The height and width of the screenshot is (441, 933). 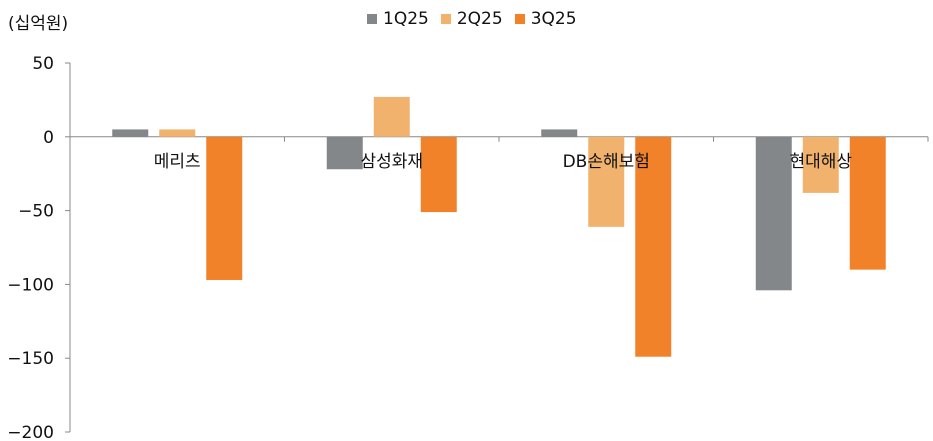 I want to click on y-tick-label: −150, so click(x=30, y=359).